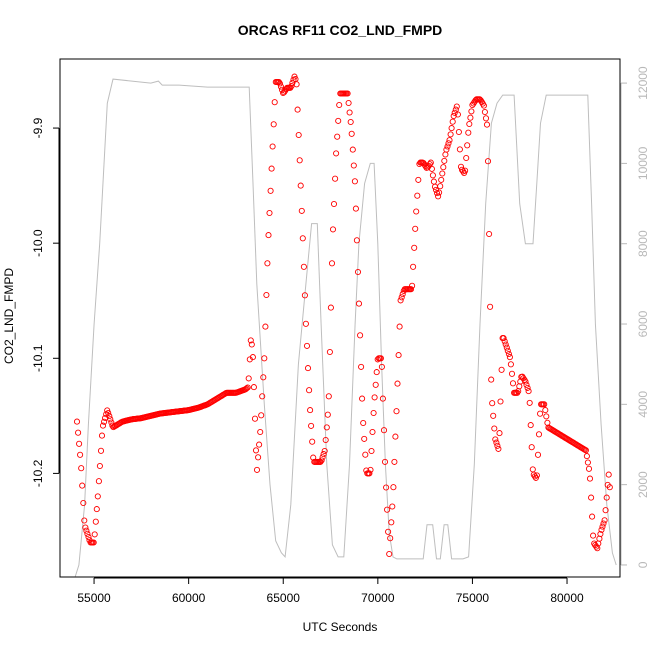 Image resolution: width=650 pixels, height=650 pixels. Describe the element at coordinates (567, 598) in the screenshot. I see `x-tick-label: 80000` at that location.